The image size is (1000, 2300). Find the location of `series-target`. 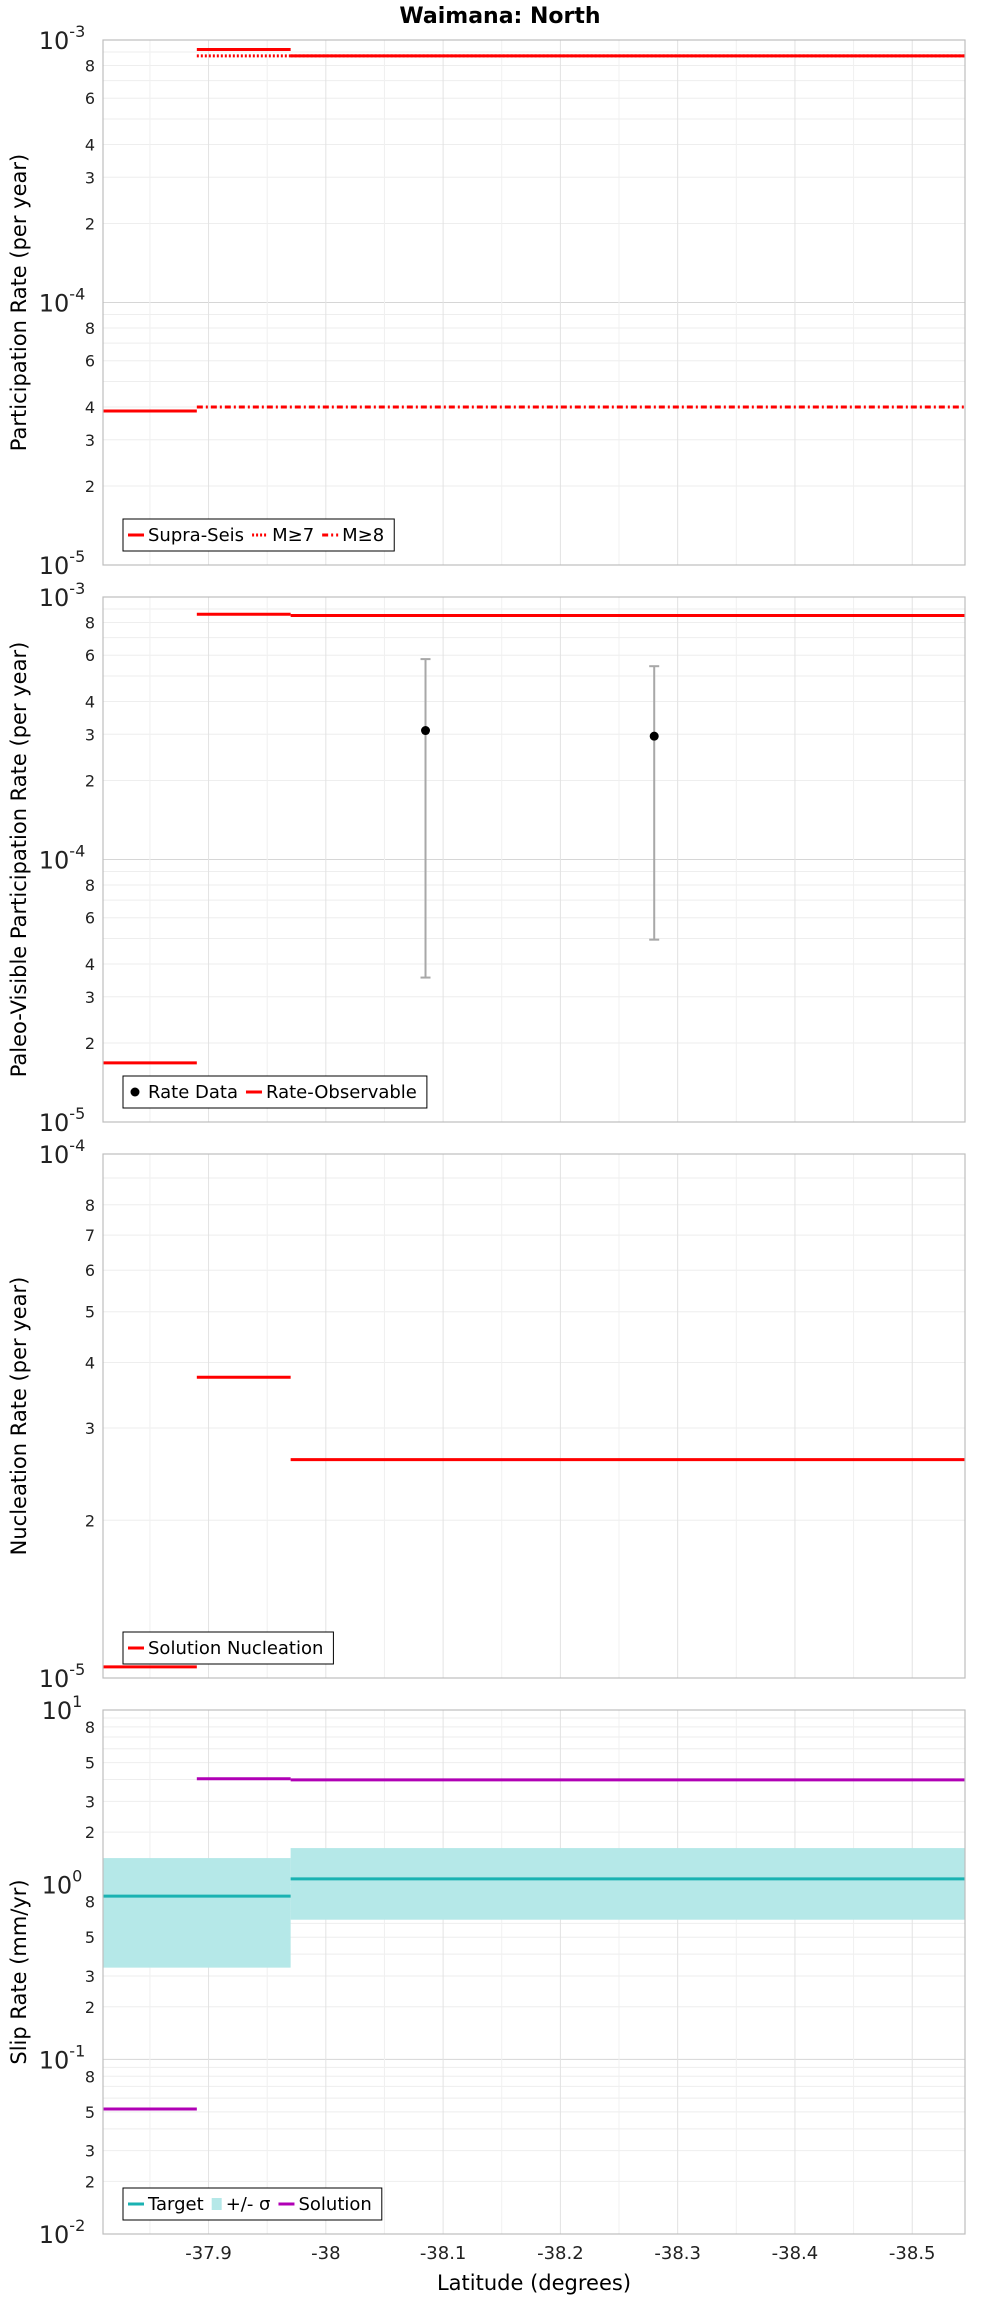

series-target is located at coordinates (534, 1887).